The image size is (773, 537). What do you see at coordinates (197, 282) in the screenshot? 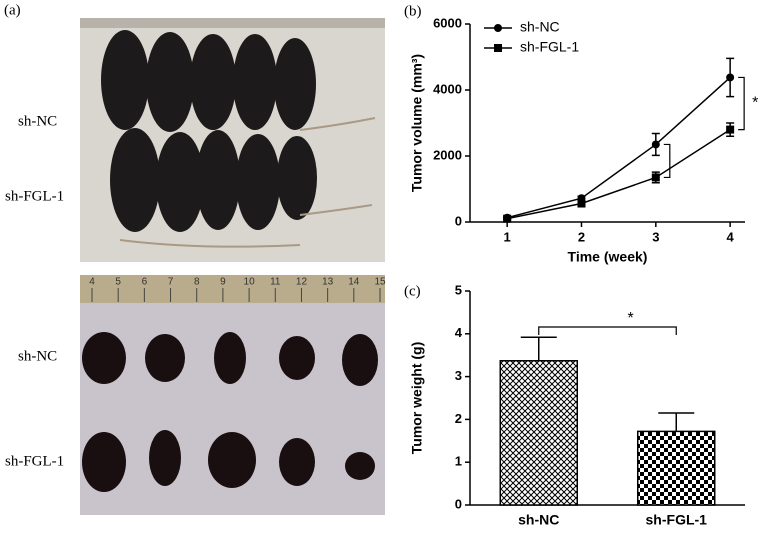
I see `ruler-number: 8` at bounding box center [197, 282].